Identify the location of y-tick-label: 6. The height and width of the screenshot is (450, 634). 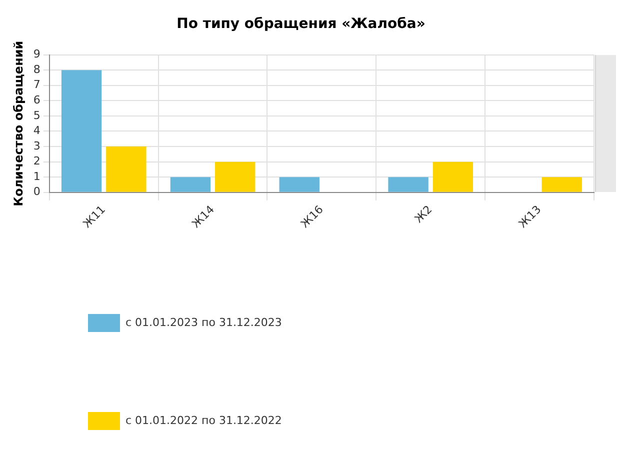
(36, 100).